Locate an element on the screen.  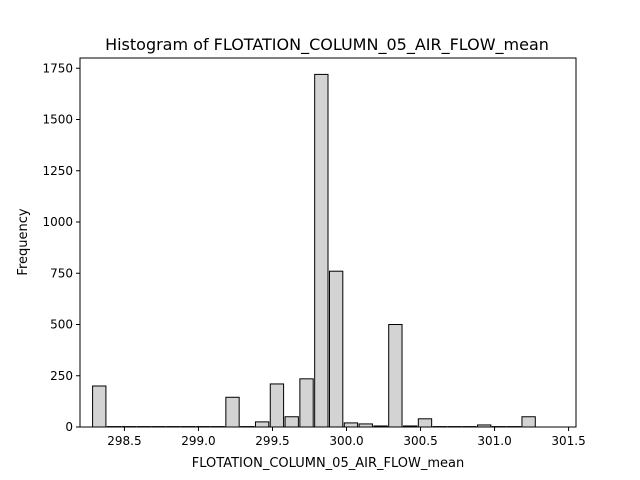
x-tick-label: 301.0 is located at coordinates (494, 441).